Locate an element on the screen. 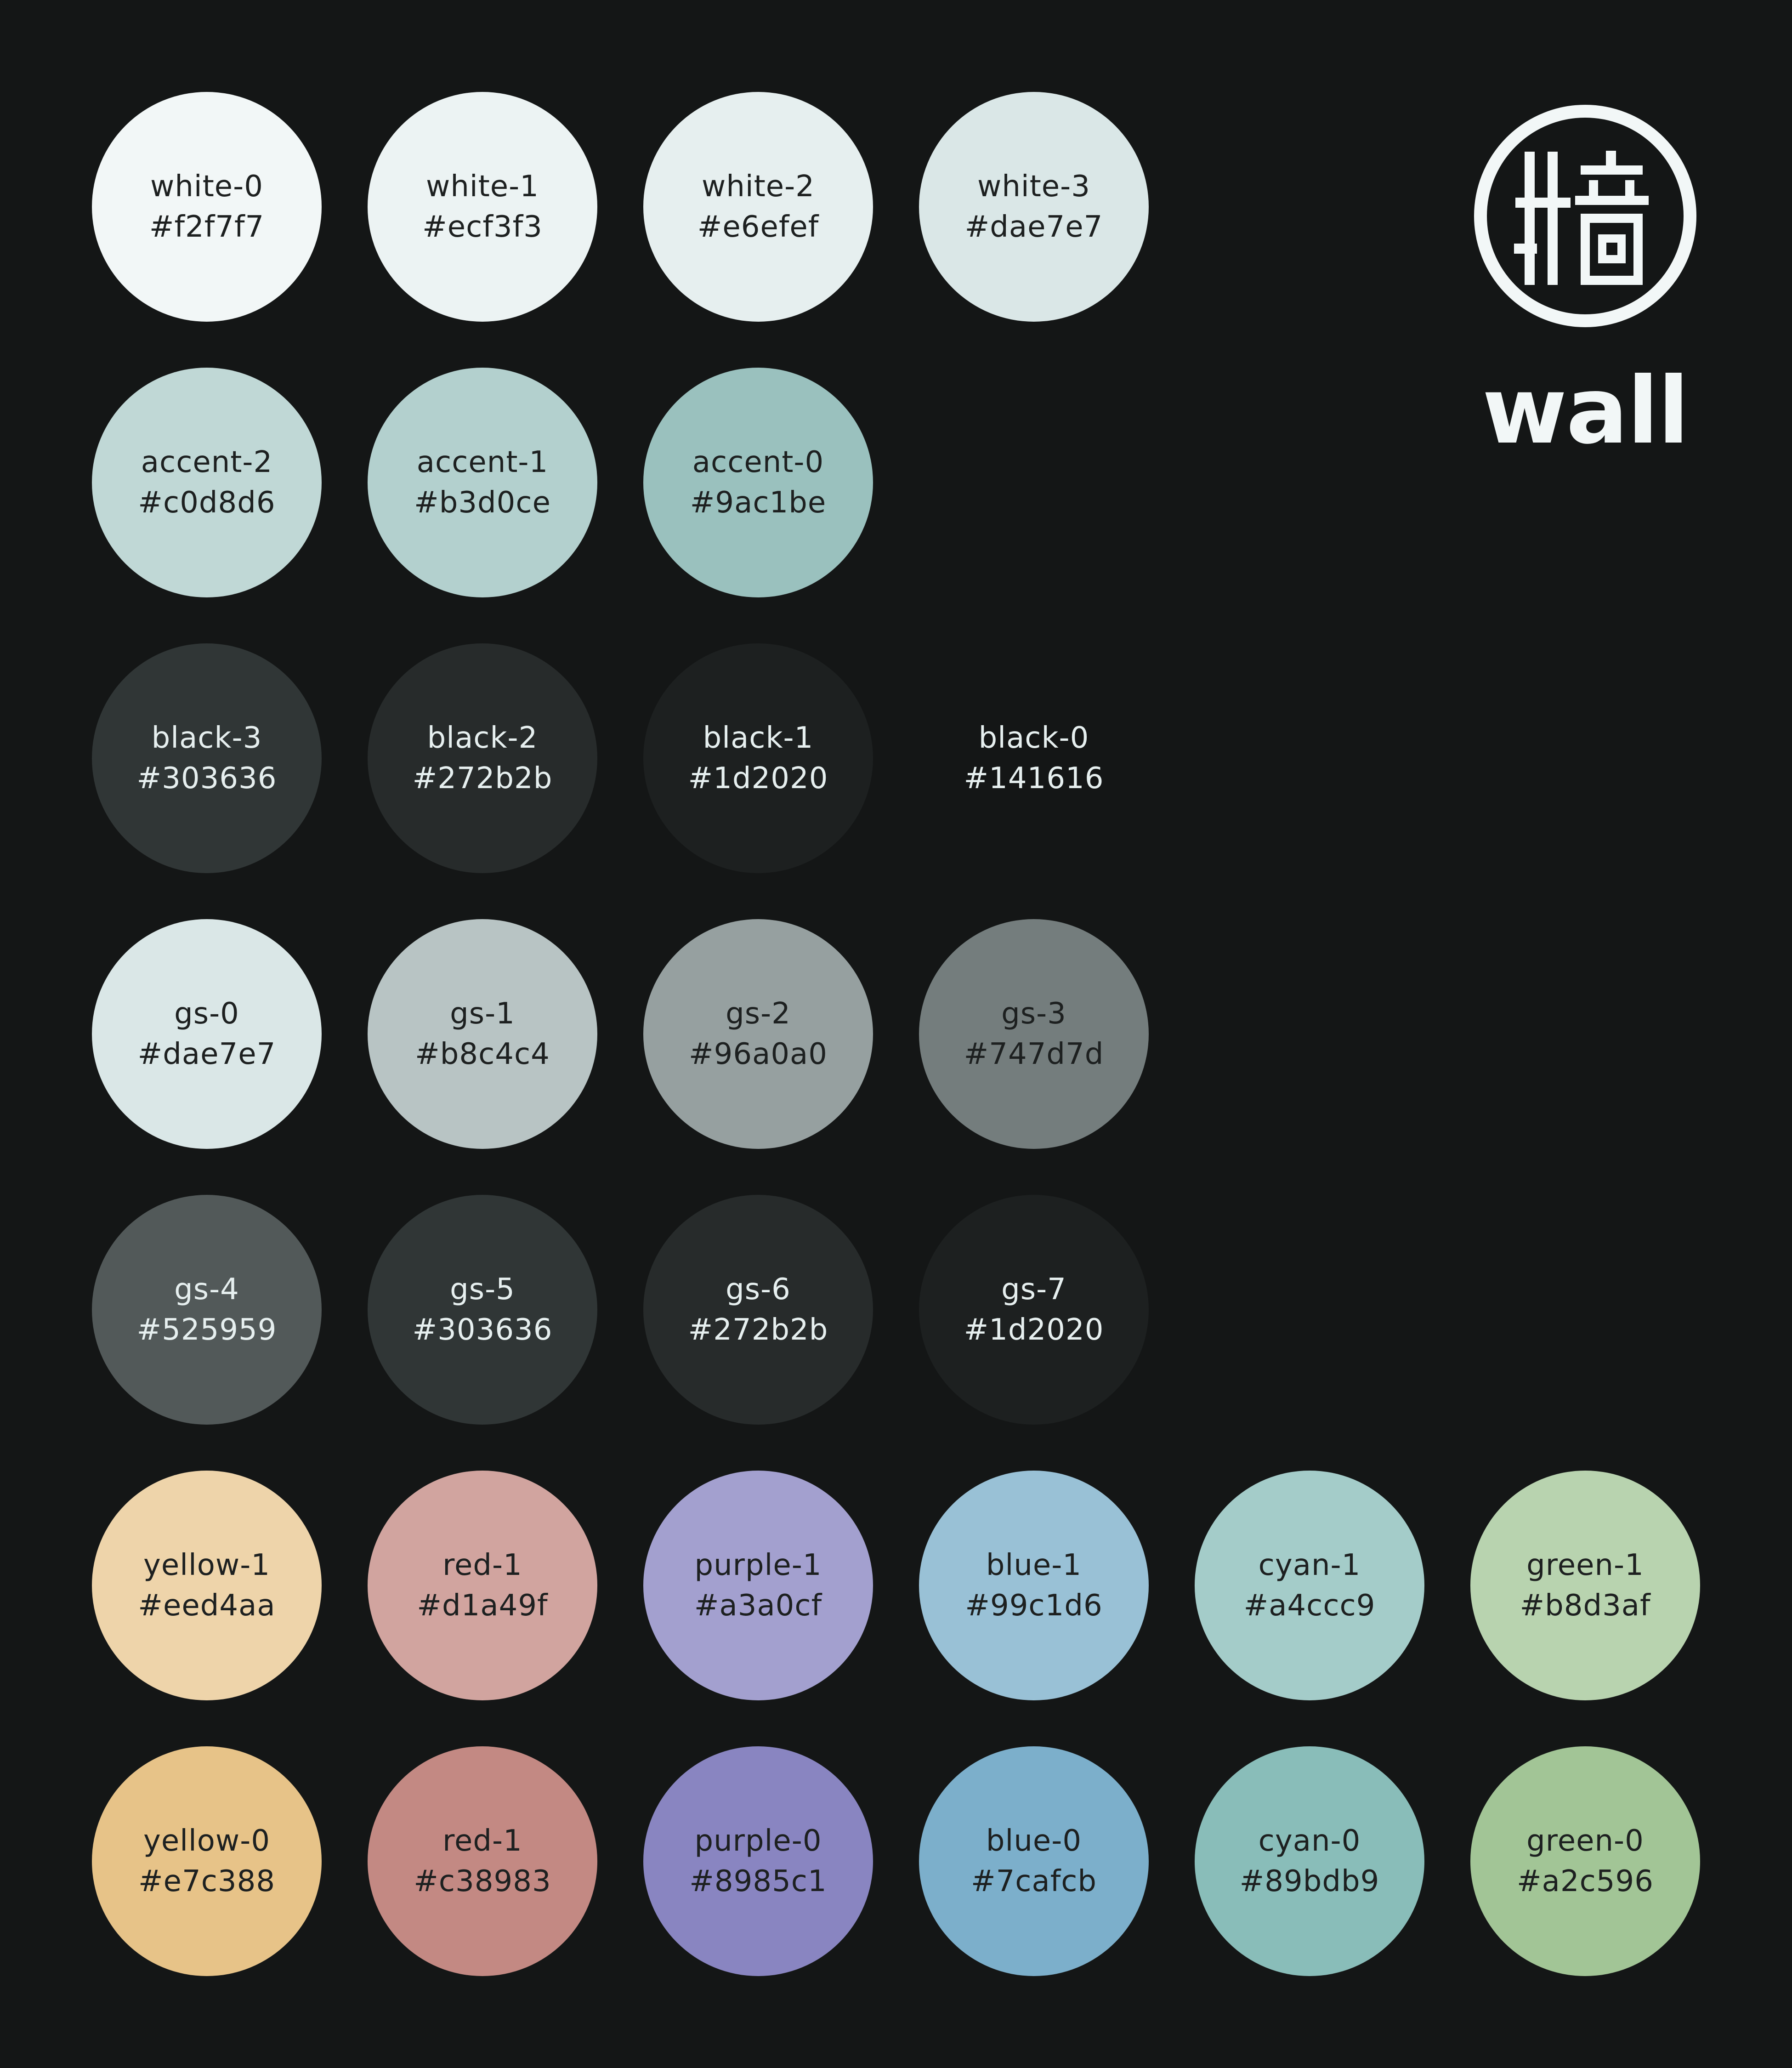  swatch-hex: #141616 is located at coordinates (1034, 778).